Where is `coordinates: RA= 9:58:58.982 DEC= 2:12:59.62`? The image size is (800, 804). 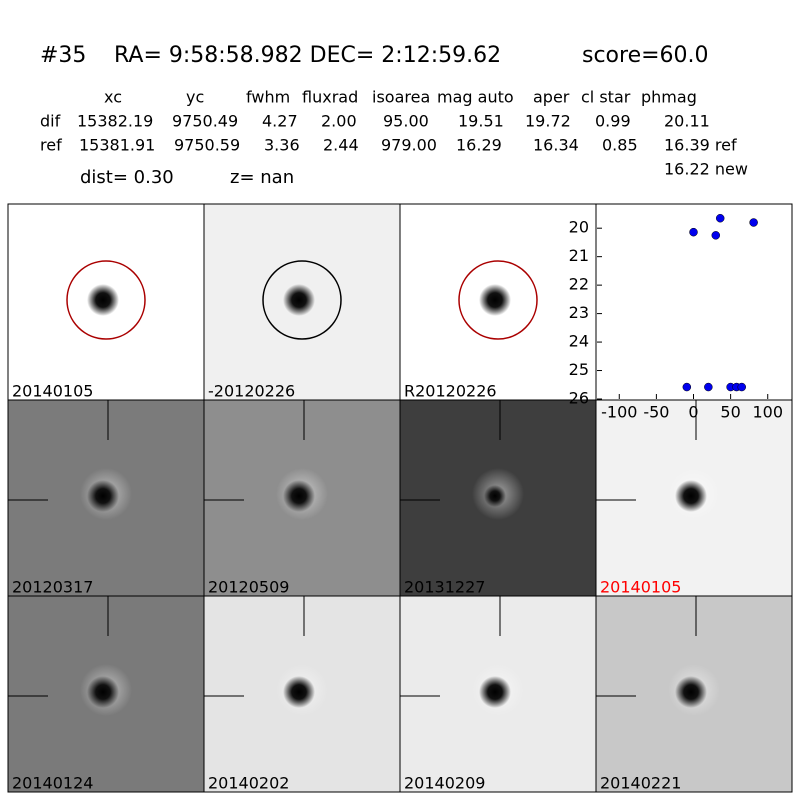
coordinates: RA= 9:58:58.982 DEC= 2:12:59.62 is located at coordinates (307, 55).